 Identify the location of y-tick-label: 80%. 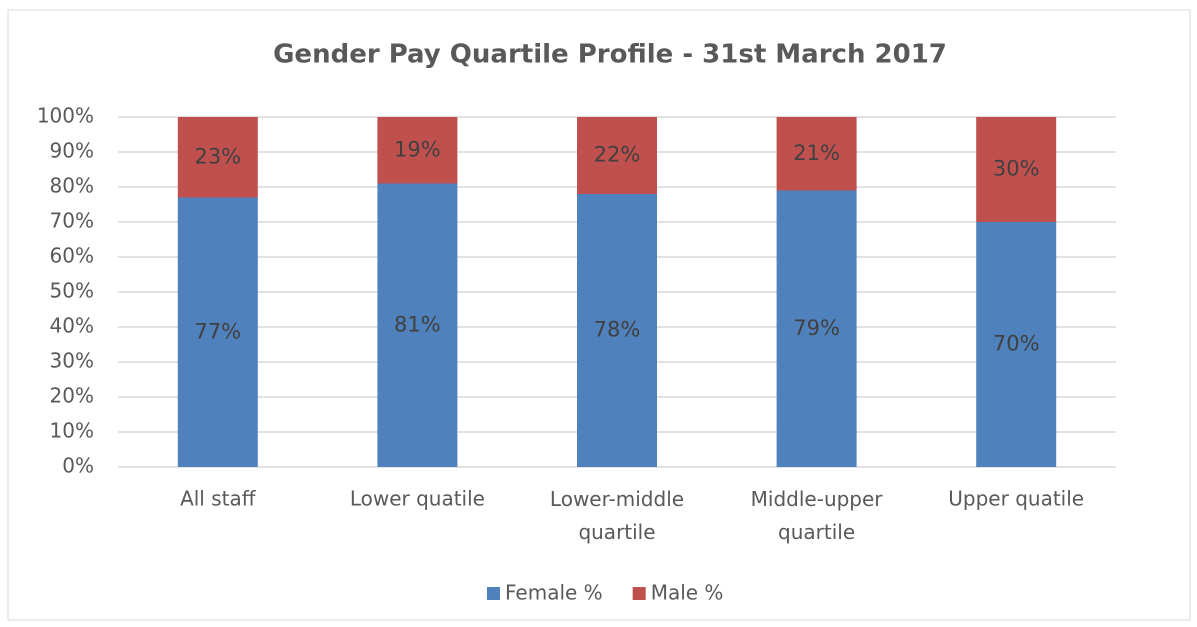
(72, 186).